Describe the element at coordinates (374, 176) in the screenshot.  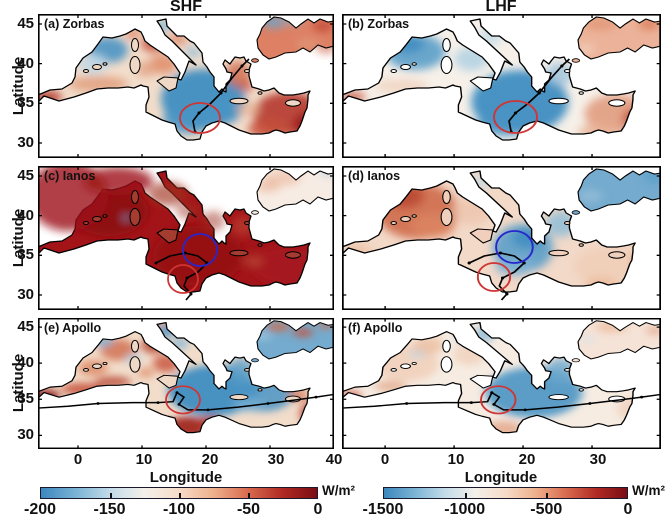
I see `panel-label-d: (d) Ianos` at that location.